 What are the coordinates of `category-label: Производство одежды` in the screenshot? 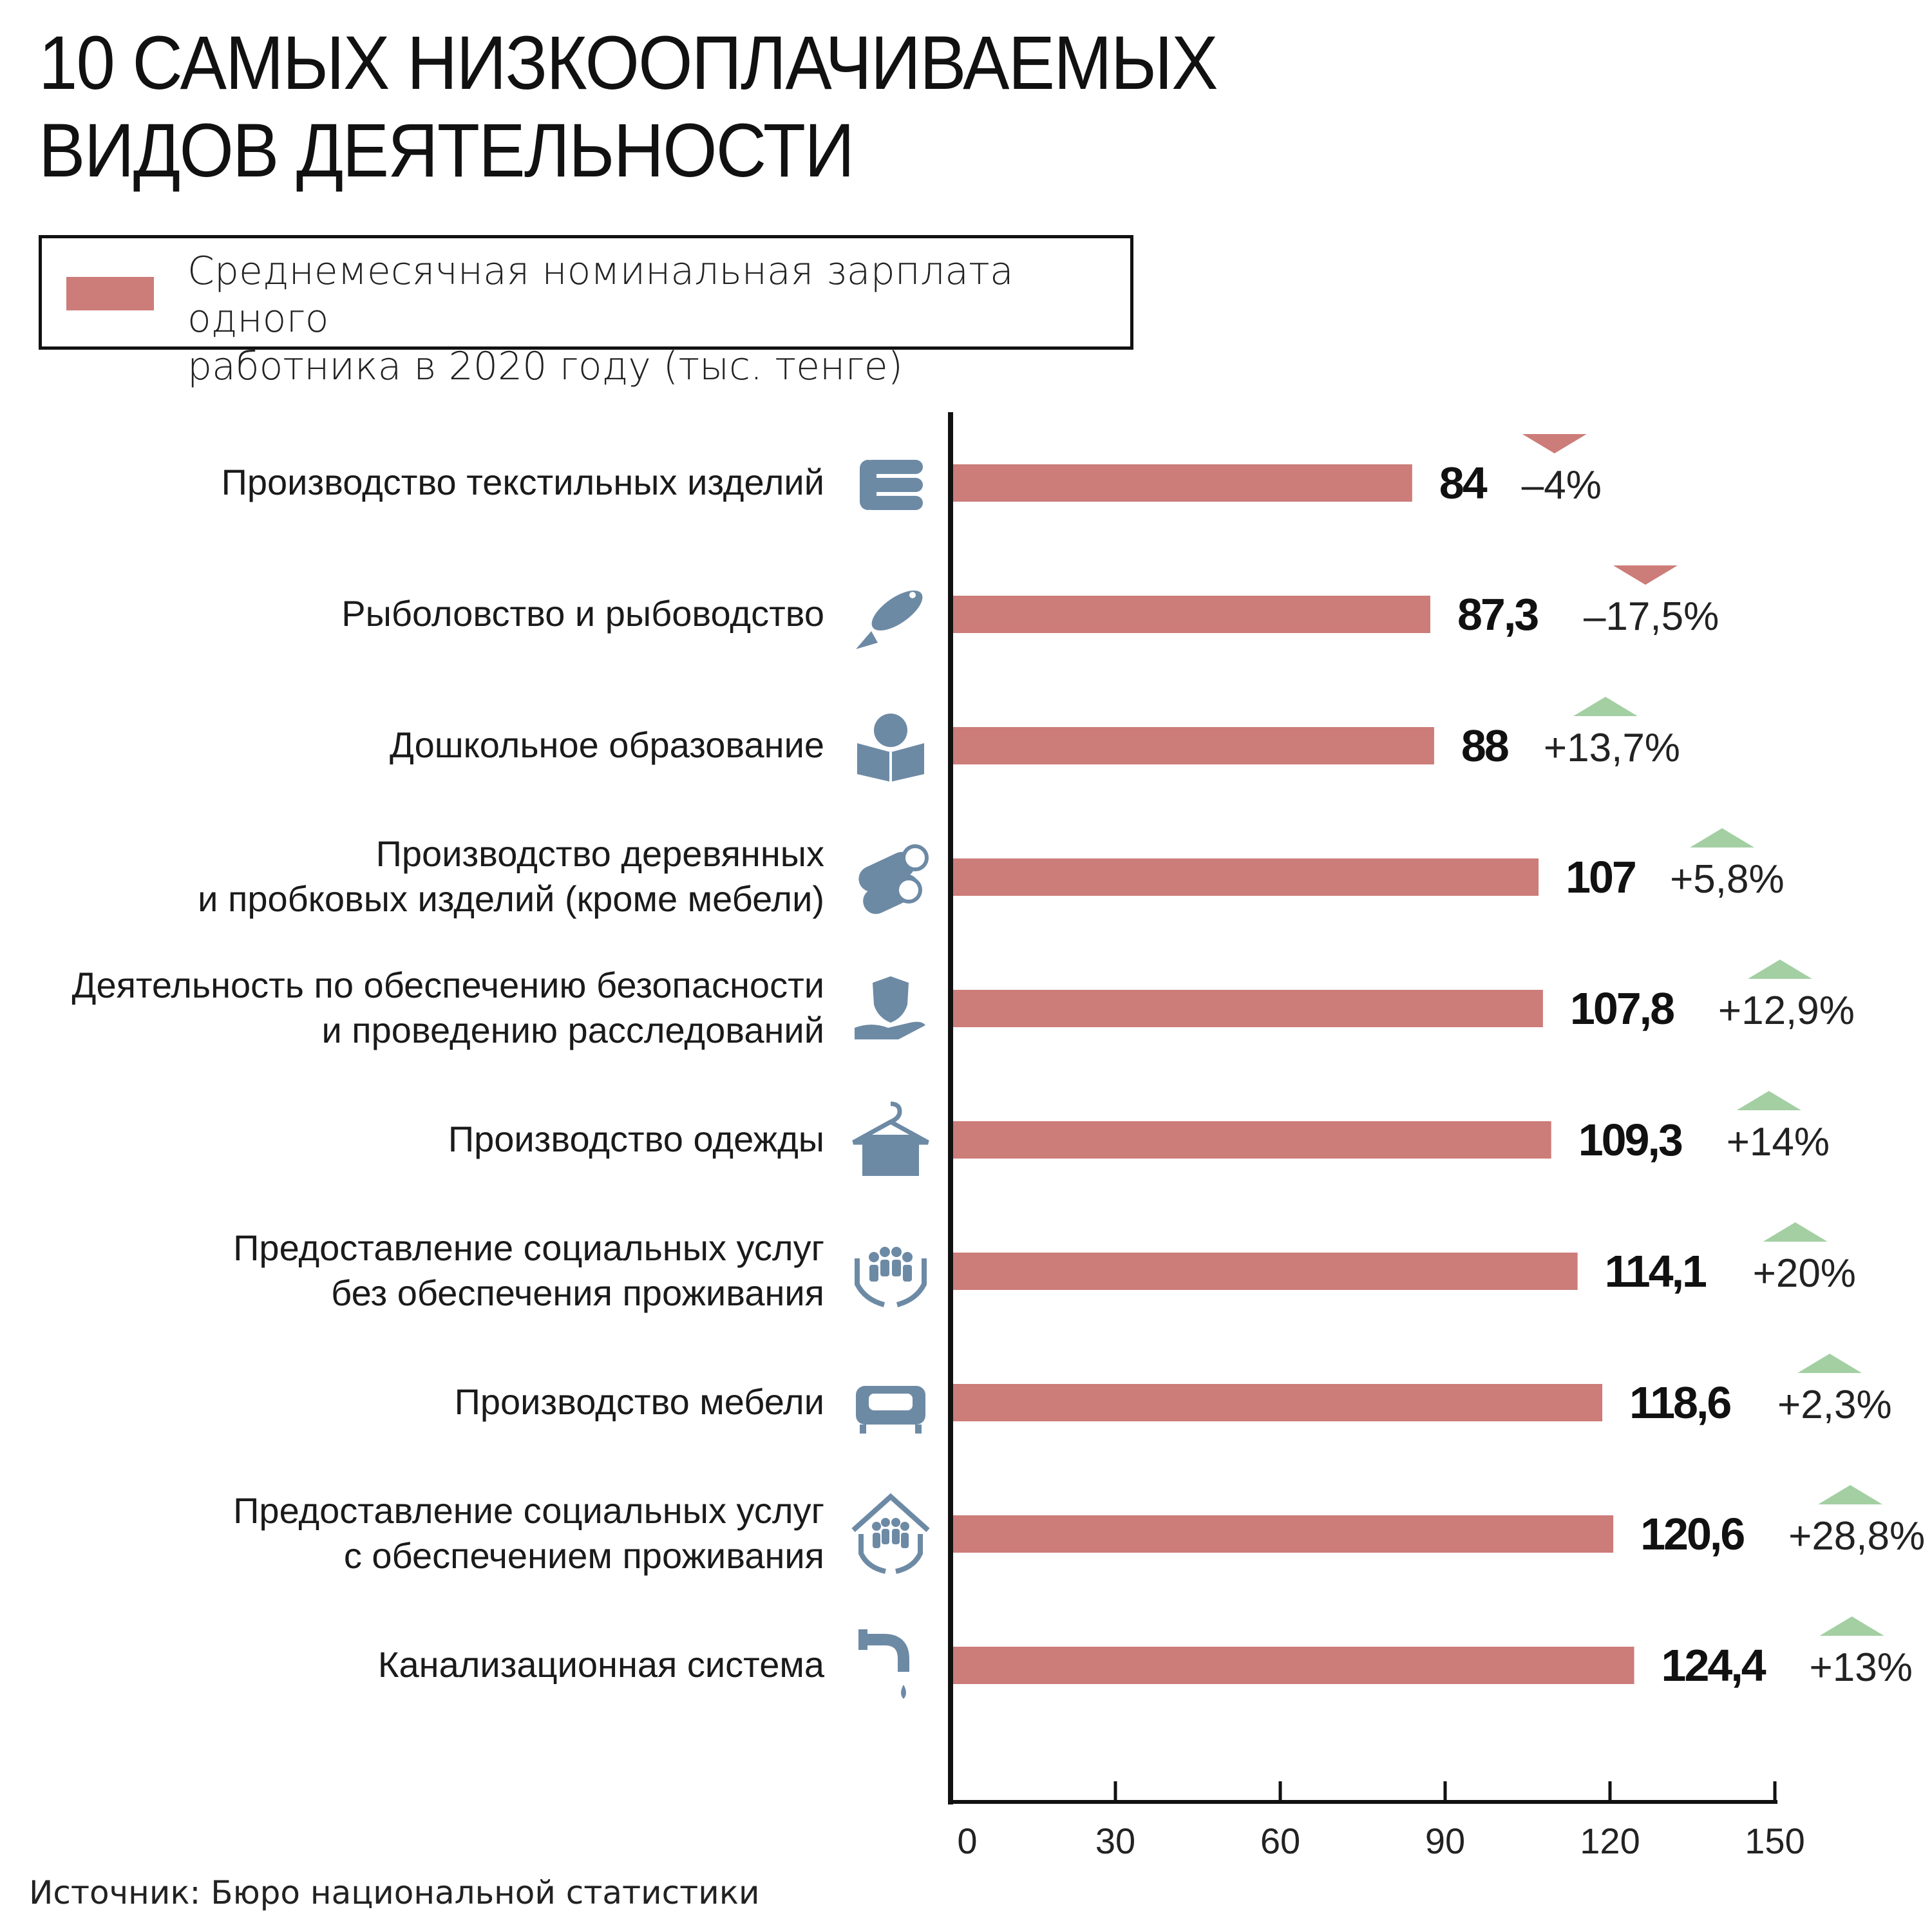 It's located at (636, 1139).